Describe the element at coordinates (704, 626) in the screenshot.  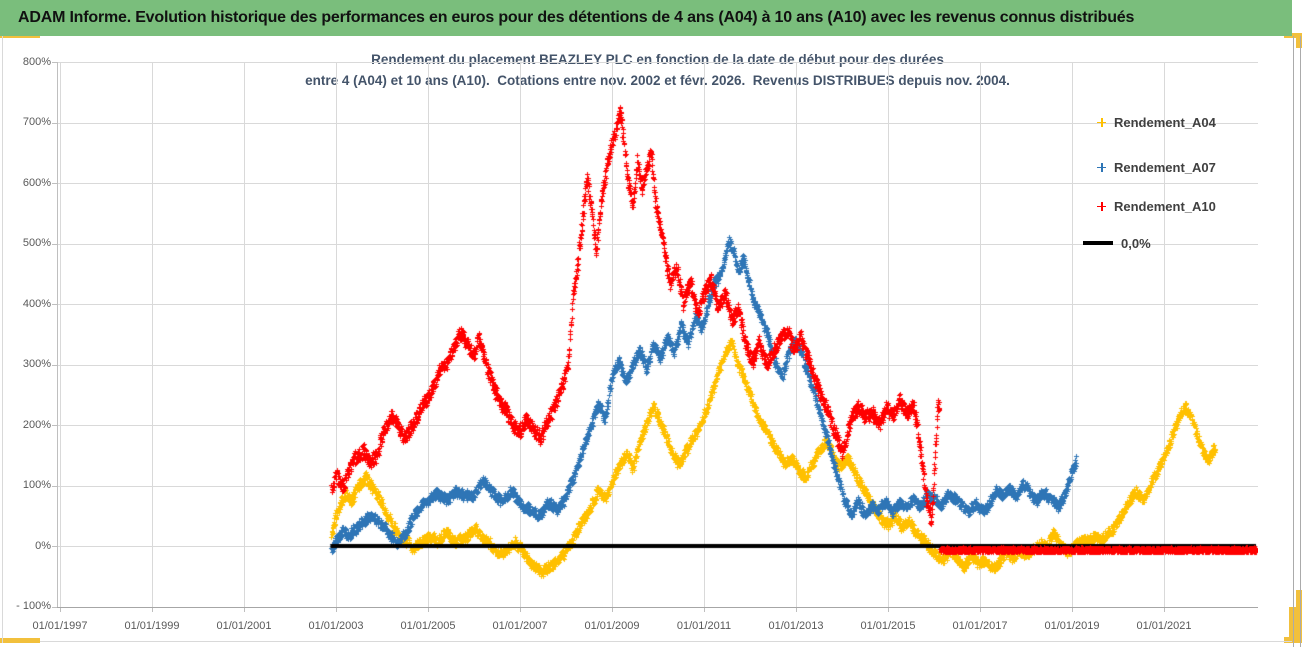
I see `x-tick-label: 01/01/2011` at that location.